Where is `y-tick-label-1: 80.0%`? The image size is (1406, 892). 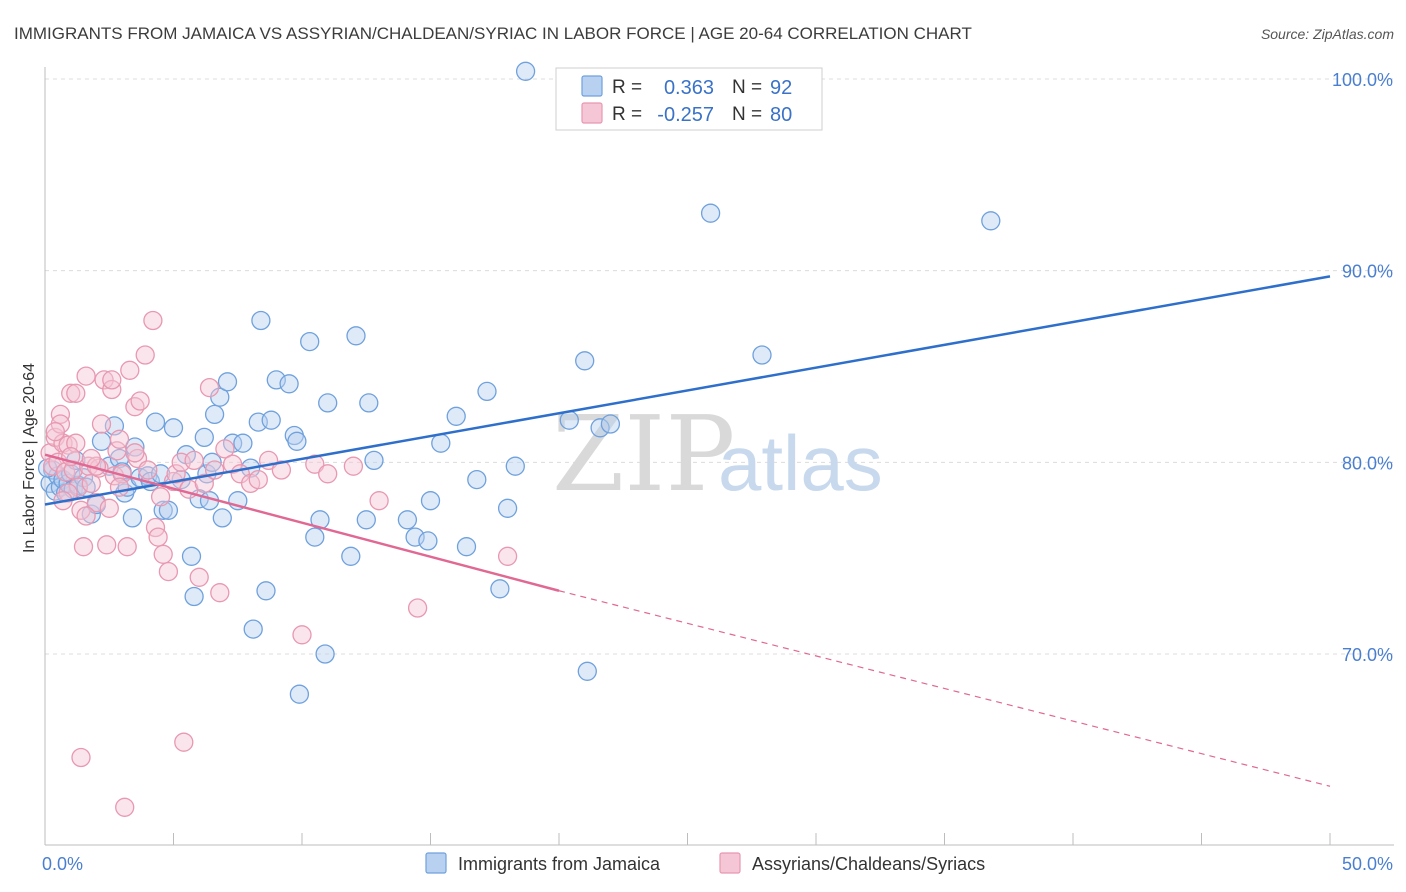 y-tick-label-1: 80.0% is located at coordinates (1367, 463).